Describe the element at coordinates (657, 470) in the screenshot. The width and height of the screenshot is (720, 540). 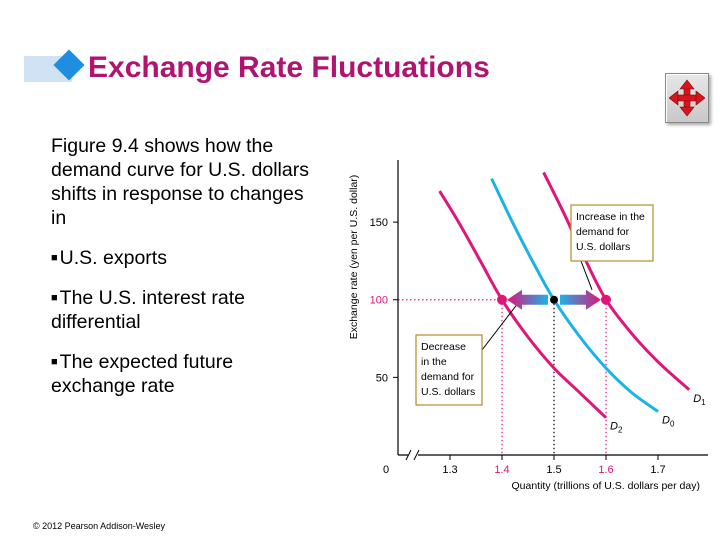
I see `x-tick-label: 1.7` at that location.